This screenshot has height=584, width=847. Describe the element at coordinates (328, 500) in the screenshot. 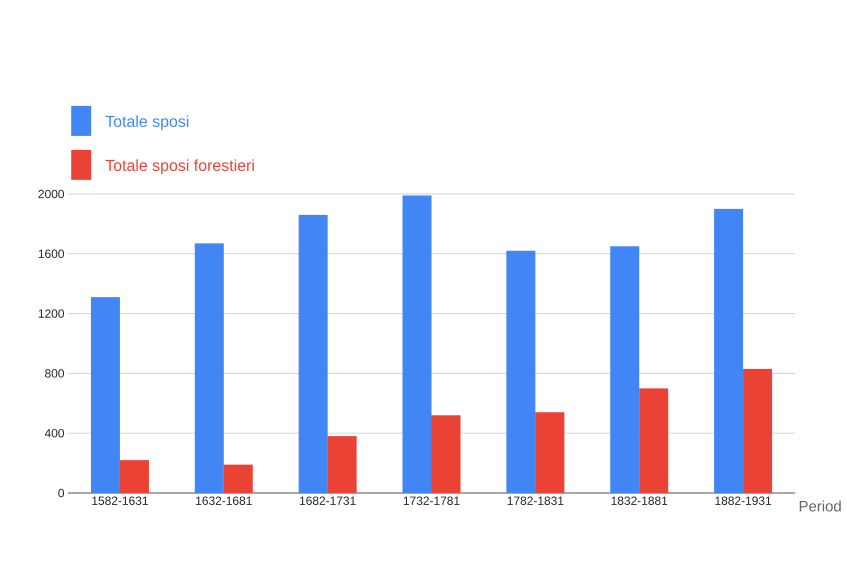

I see `x-tick-label: 1682-1731` at that location.